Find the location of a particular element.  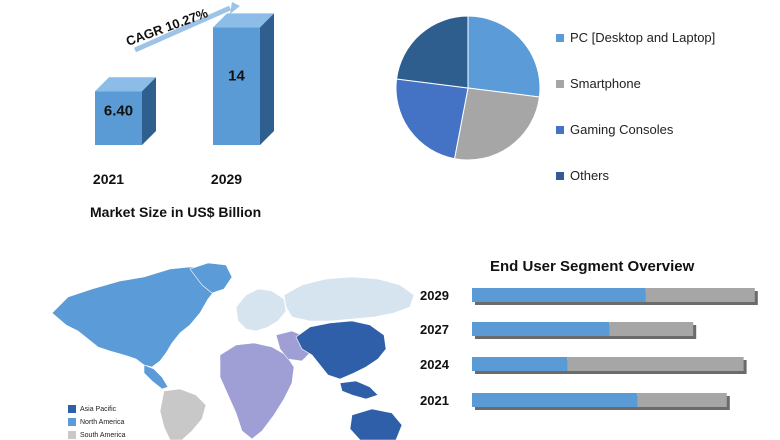

device-pie-chart is located at coordinates (468, 88).